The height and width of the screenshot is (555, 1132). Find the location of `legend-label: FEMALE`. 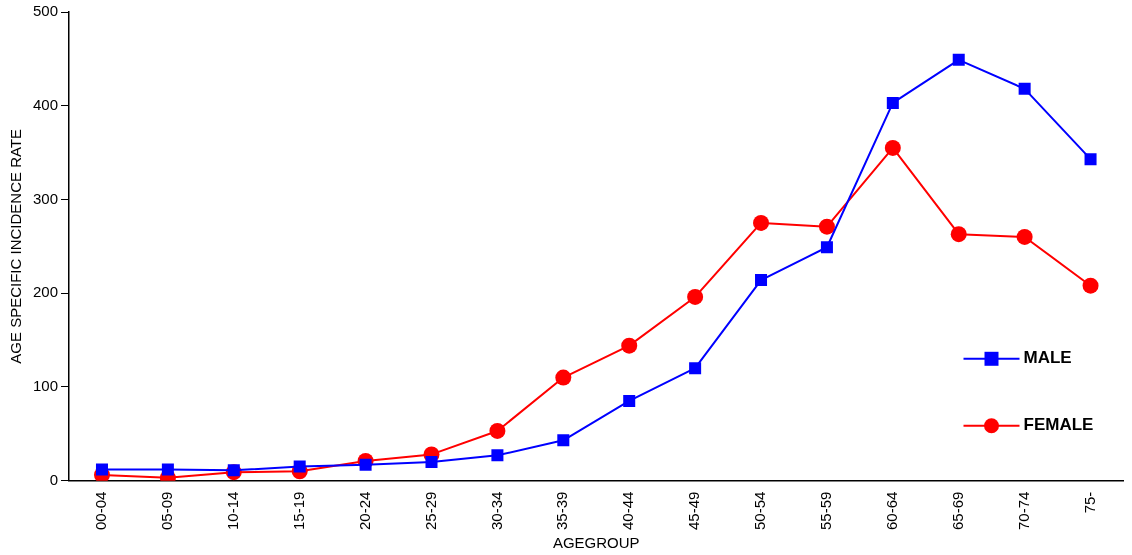

legend-label: FEMALE is located at coordinates (1058, 425).